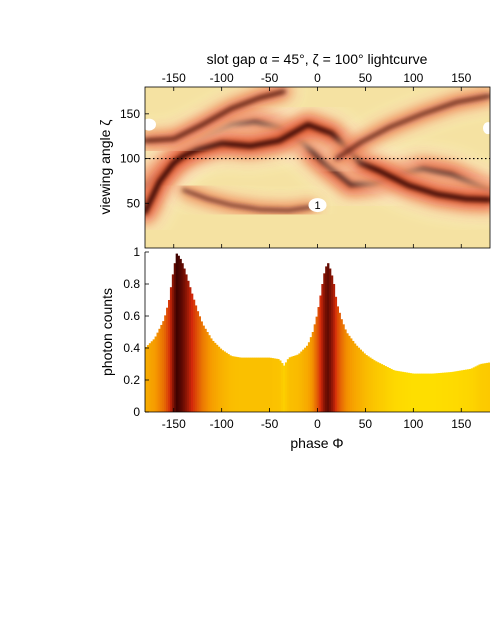 The height and width of the screenshot is (635, 491). I want to click on x-tick-label: 0, so click(317, 78).